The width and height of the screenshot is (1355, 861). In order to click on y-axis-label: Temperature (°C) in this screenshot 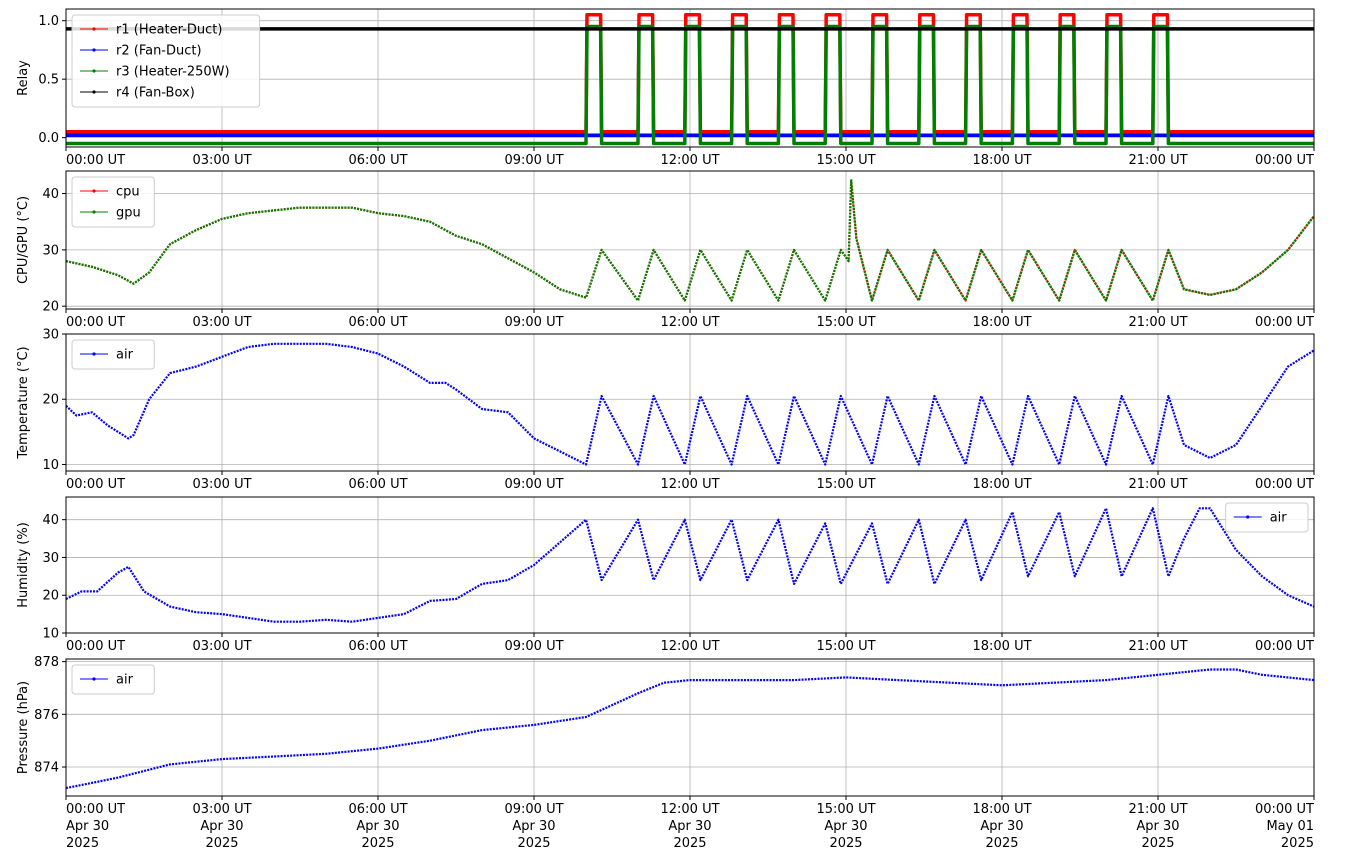, I will do `click(23, 402)`.